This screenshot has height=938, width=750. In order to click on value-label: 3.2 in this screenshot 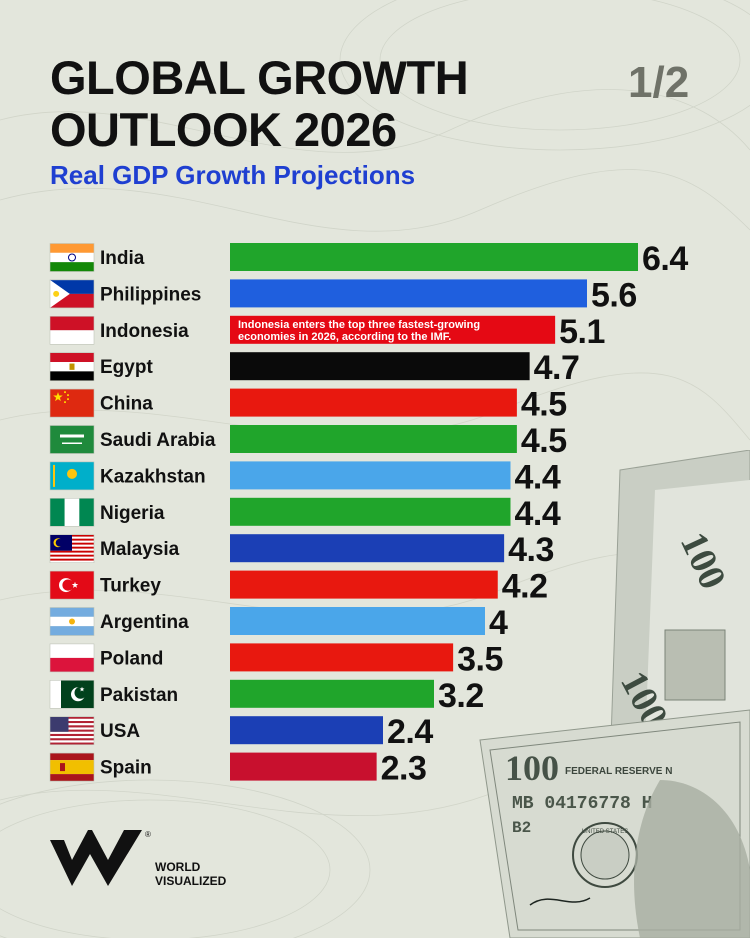, I will do `click(461, 696)`.